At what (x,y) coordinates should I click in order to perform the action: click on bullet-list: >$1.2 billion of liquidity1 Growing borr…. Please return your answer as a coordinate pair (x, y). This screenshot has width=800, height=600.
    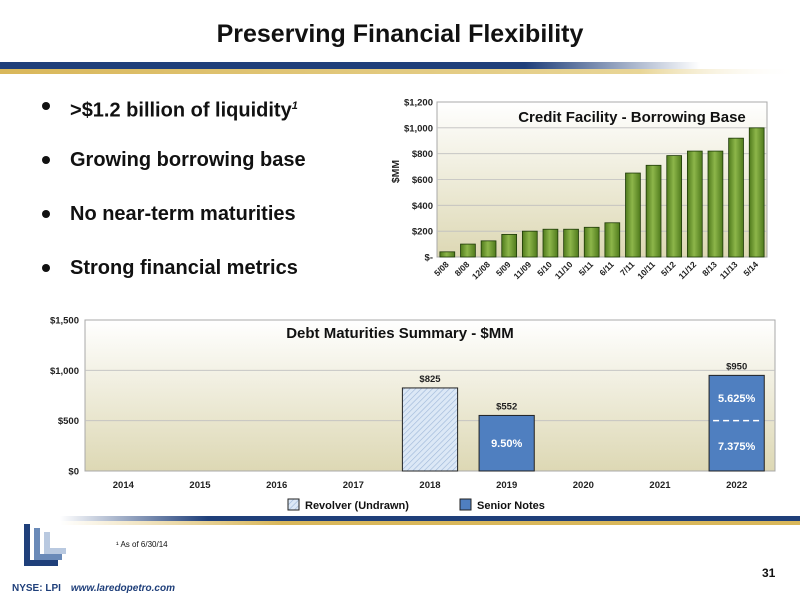
    Looking at the image, I should click on (173, 196).